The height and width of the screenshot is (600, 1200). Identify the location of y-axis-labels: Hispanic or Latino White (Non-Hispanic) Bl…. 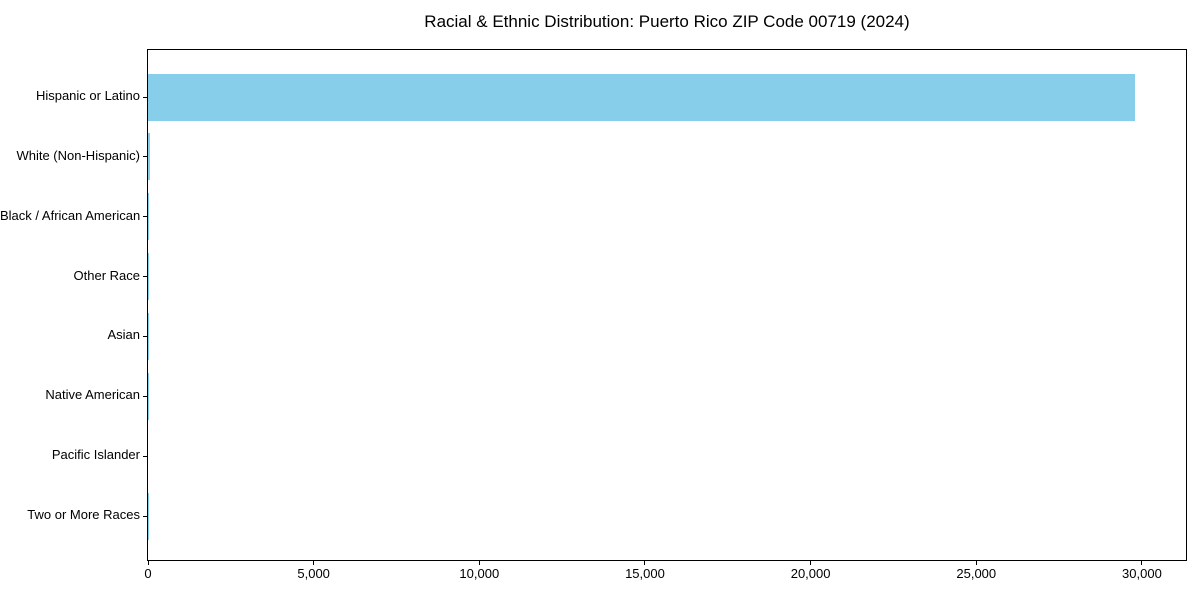
(70, 304).